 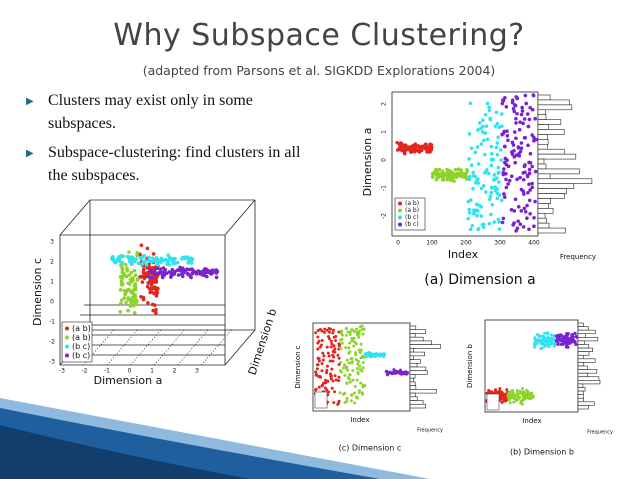 I want to click on x-tick-label: 0, so click(x=130, y=371).